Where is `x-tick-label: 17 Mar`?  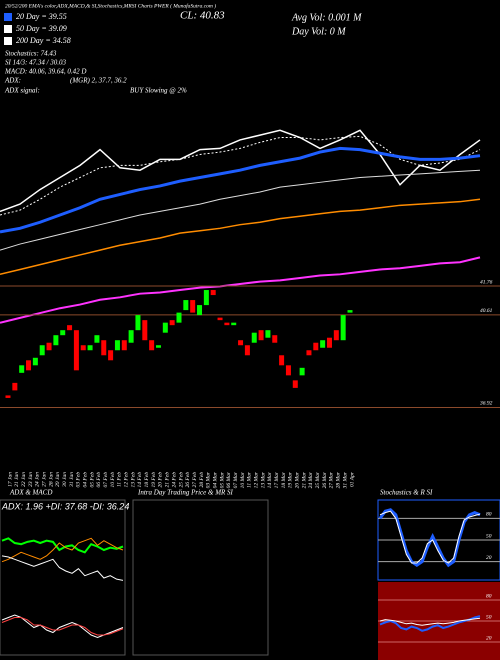 x-tick-label: 17 Mar is located at coordinates (277, 479).